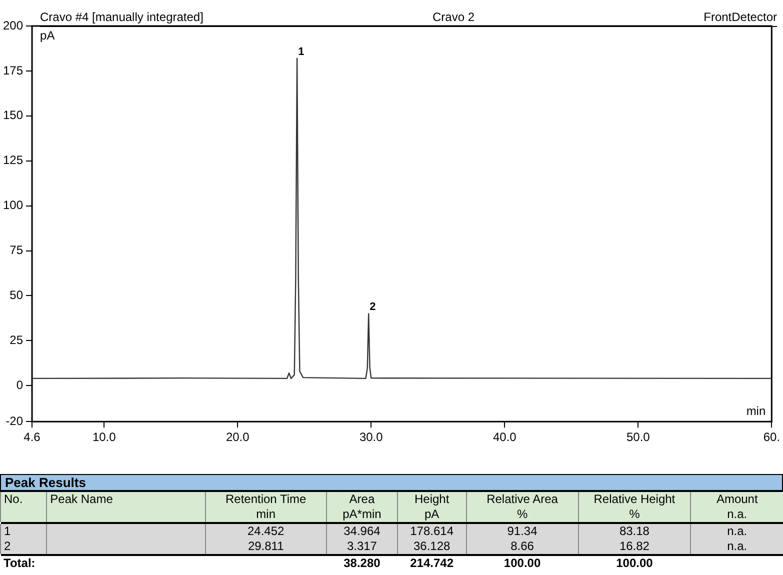 The height and width of the screenshot is (575, 783). Describe the element at coordinates (522, 546) in the screenshot. I see `text: 8.66` at that location.